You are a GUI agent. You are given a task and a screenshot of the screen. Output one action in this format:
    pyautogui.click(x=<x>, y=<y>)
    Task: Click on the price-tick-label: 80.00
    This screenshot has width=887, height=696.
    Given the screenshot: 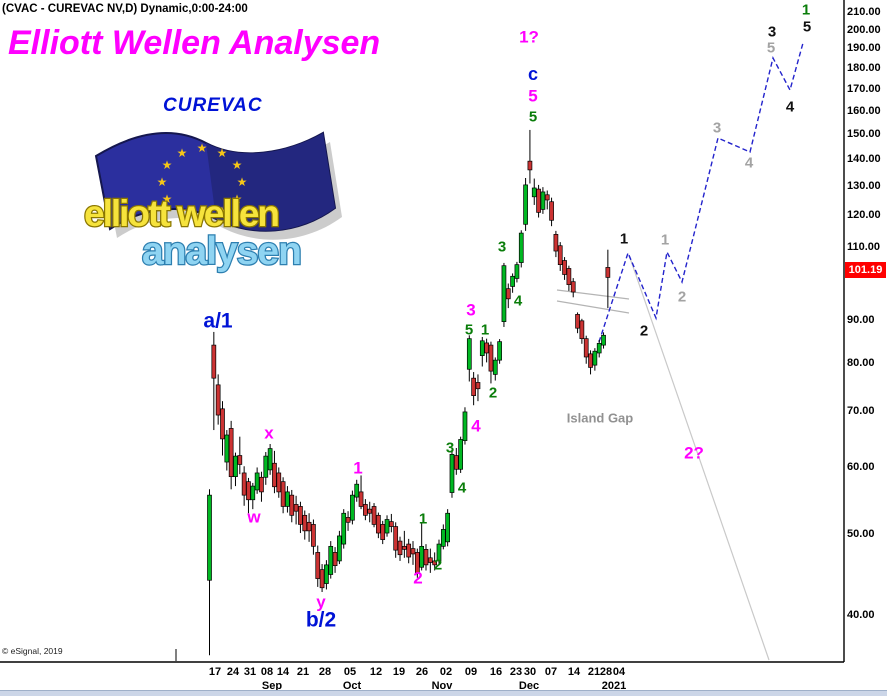 What is the action you would take?
    pyautogui.click(x=861, y=362)
    